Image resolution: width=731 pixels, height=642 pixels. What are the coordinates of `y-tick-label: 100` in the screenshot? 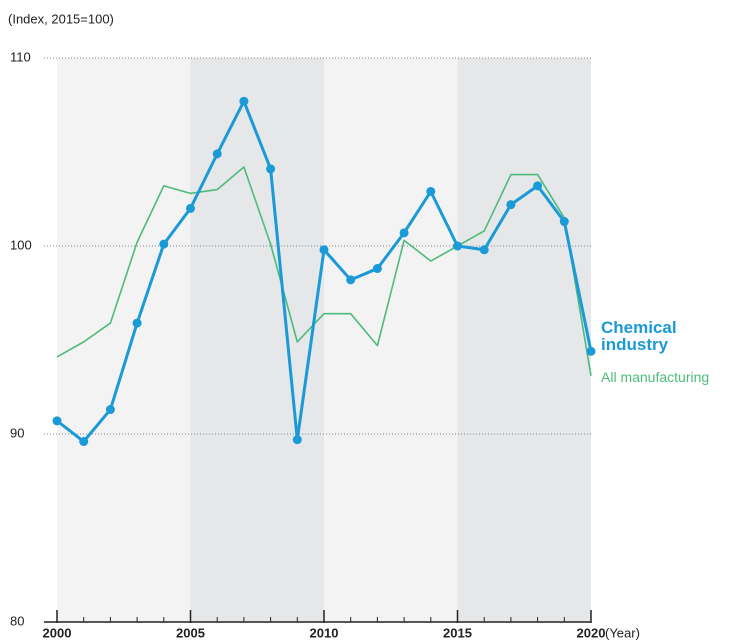 It's located at (21, 244).